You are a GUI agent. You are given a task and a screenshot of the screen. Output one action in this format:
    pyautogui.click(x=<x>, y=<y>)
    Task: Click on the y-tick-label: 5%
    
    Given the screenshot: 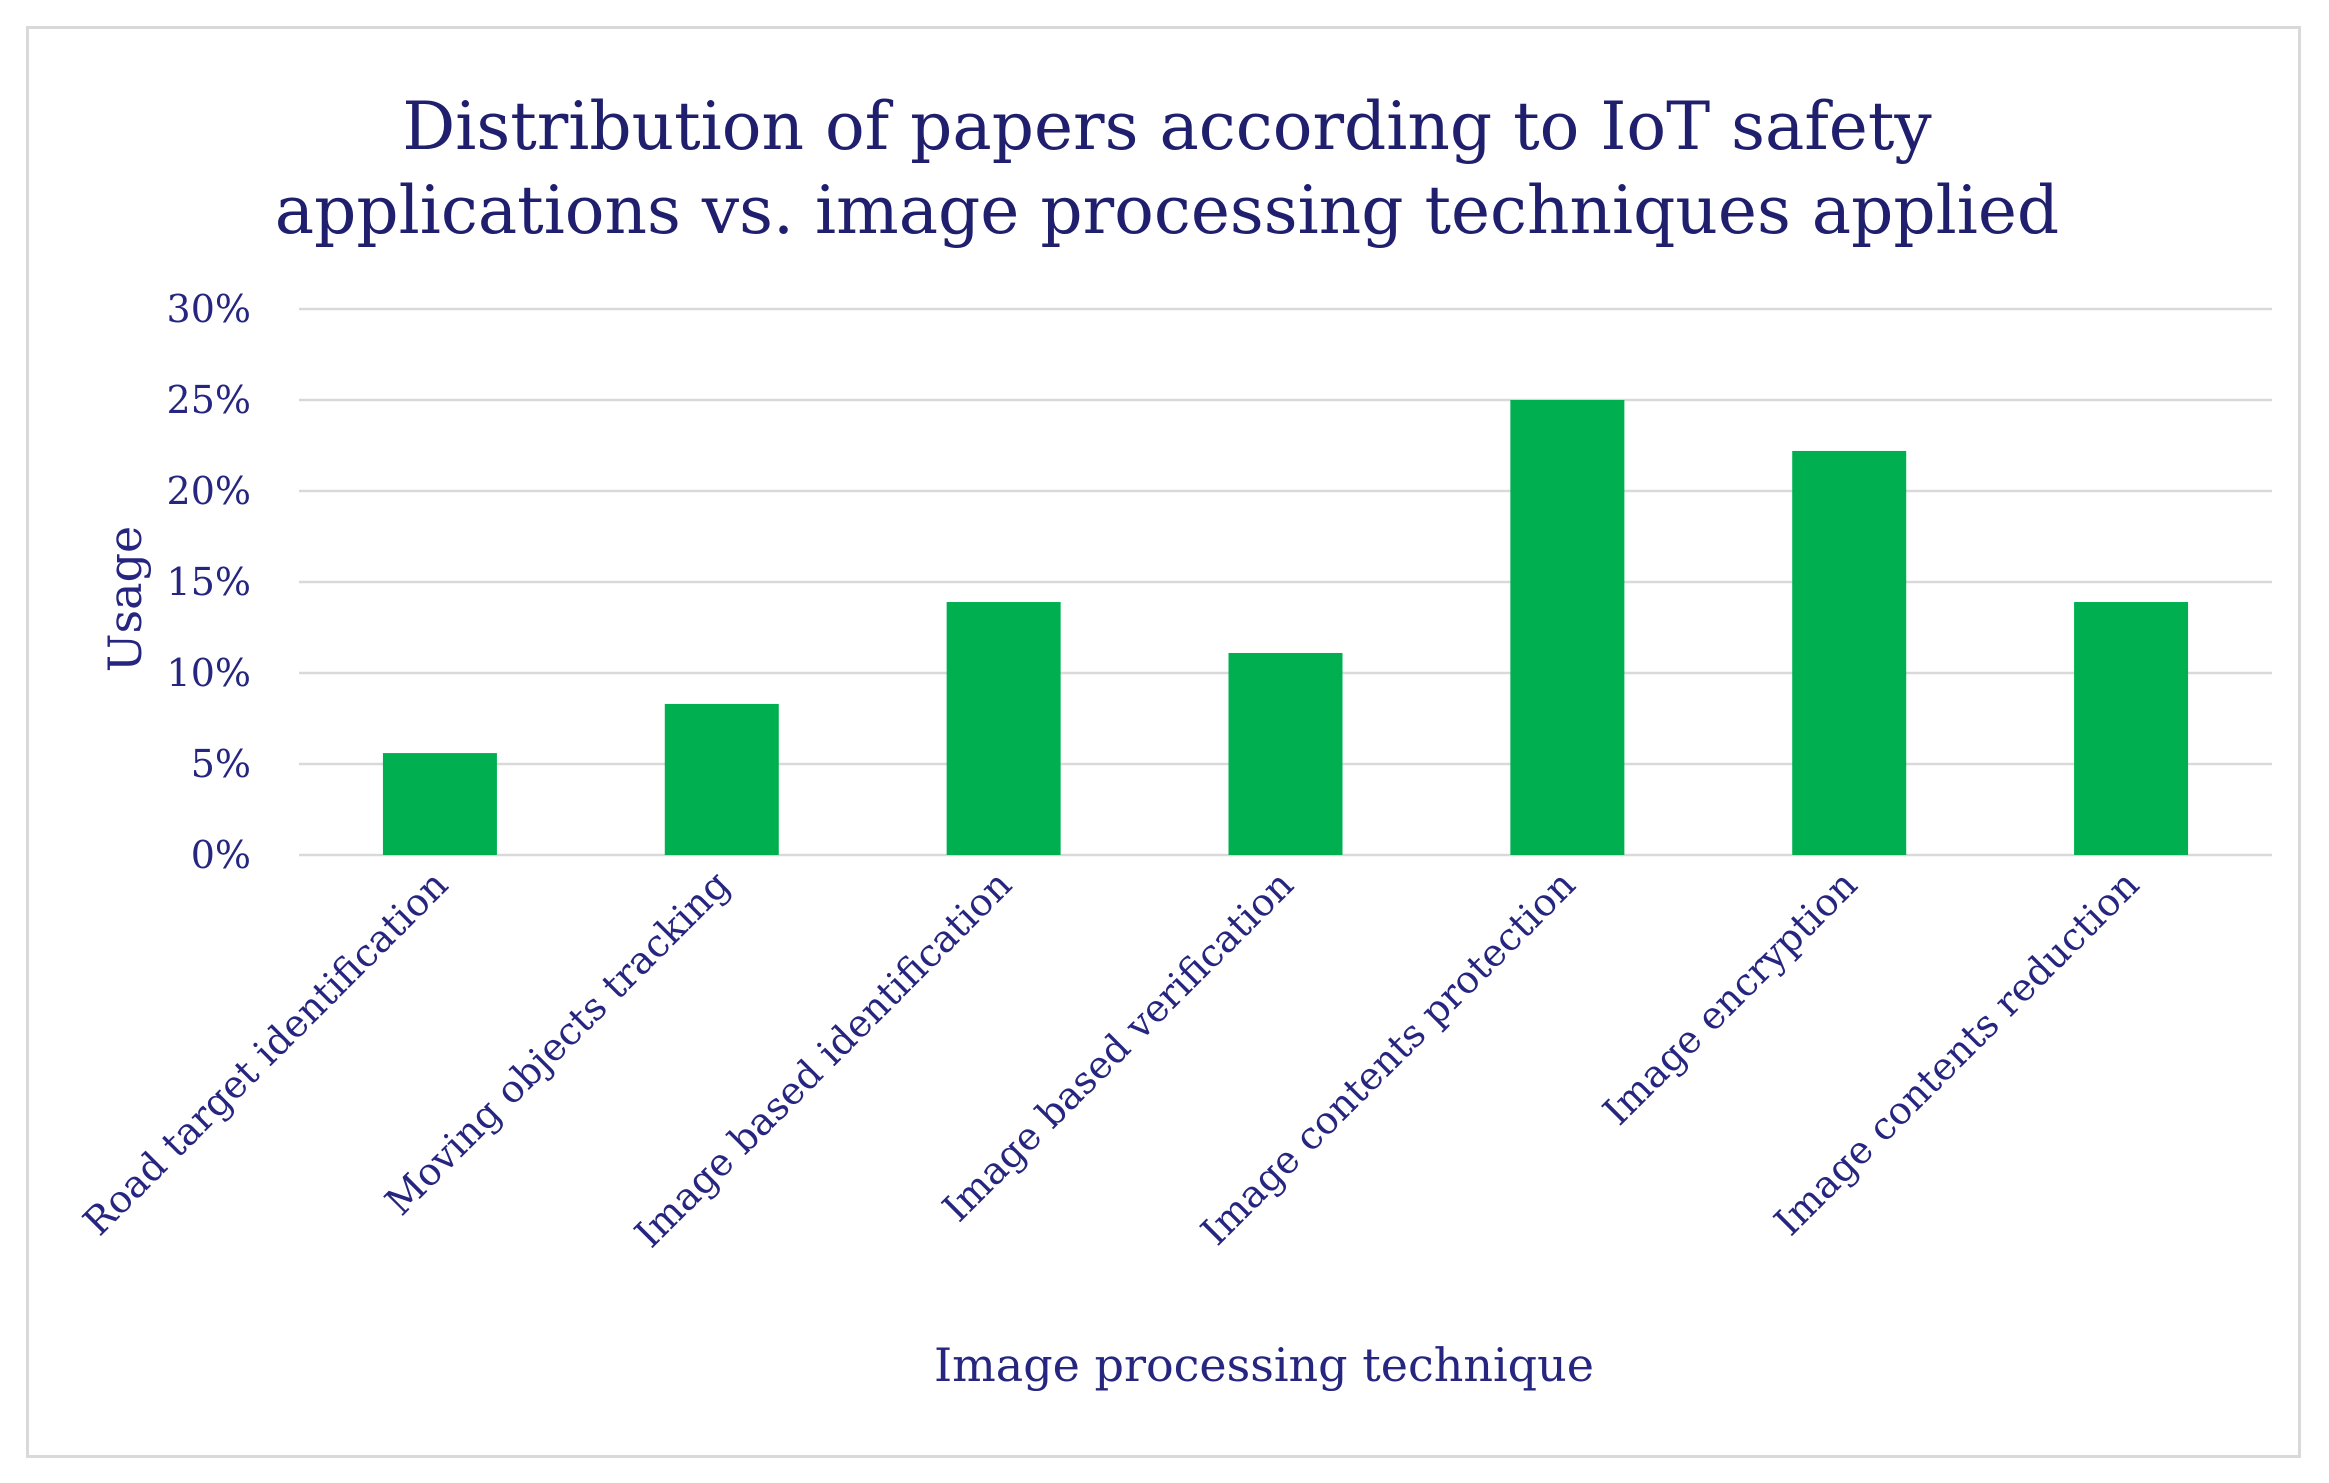 What is the action you would take?
    pyautogui.click(x=221, y=764)
    